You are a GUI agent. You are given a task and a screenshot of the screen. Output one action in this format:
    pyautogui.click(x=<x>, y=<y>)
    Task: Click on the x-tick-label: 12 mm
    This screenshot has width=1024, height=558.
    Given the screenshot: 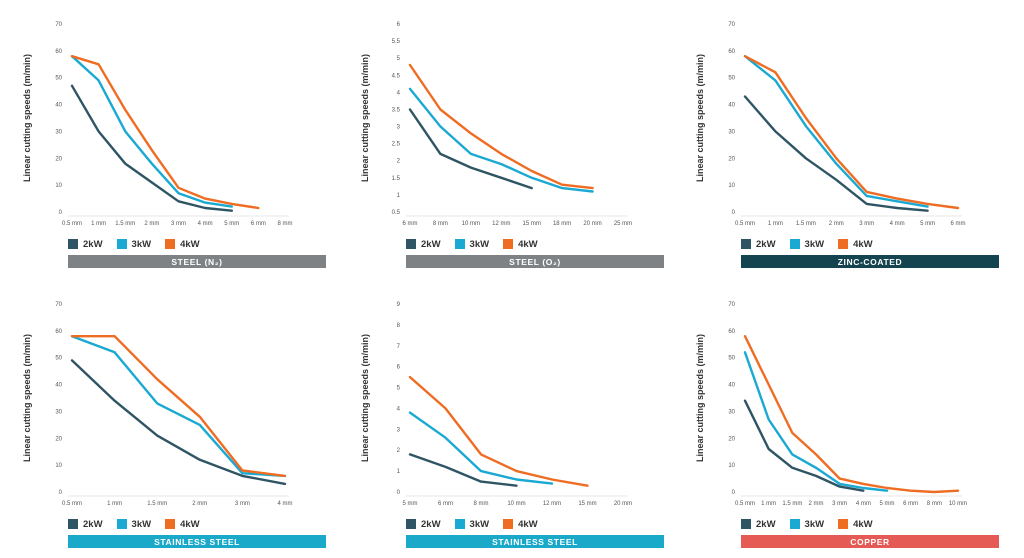 What is the action you would take?
    pyautogui.click(x=552, y=504)
    